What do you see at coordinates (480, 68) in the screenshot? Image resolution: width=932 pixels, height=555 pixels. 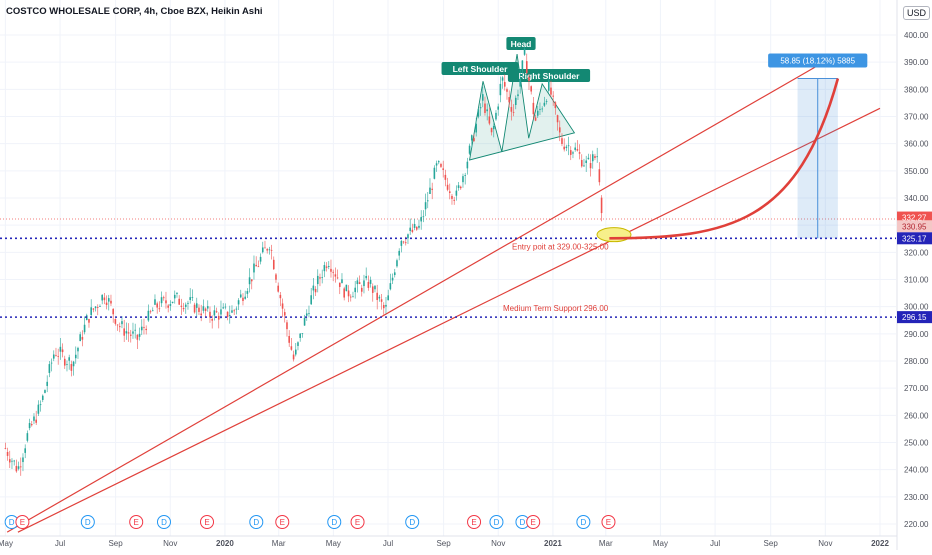 I see `left-shoulder-label-box` at bounding box center [480, 68].